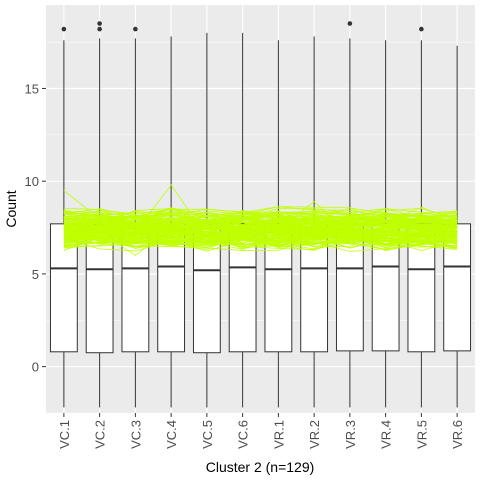 This screenshot has width=480, height=480. I want to click on x-tick-label: VR.3, so click(350, 434).